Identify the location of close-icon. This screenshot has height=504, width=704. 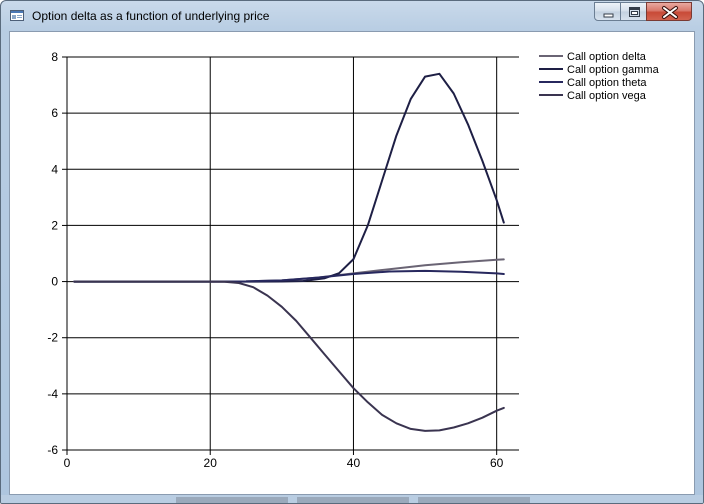
(670, 12).